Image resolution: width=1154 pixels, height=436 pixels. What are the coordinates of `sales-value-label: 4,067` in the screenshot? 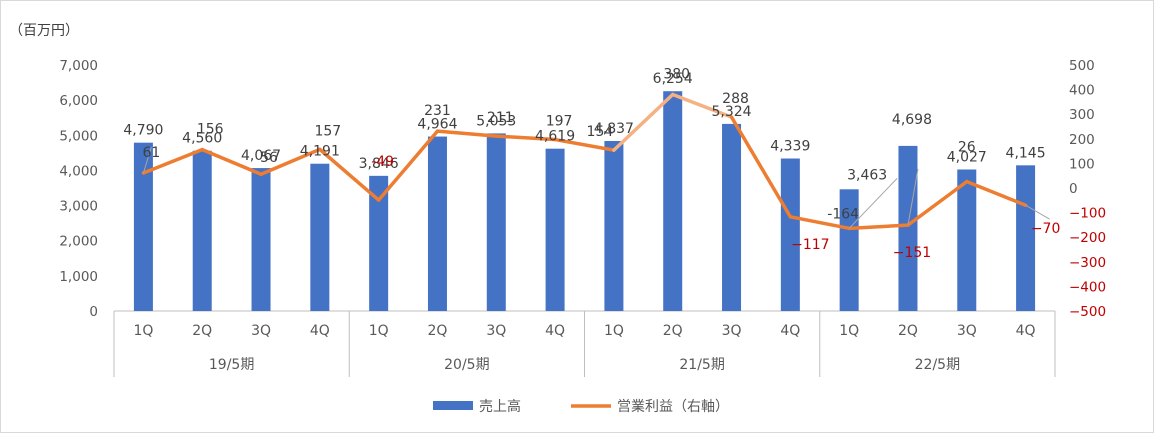 It's located at (261, 156).